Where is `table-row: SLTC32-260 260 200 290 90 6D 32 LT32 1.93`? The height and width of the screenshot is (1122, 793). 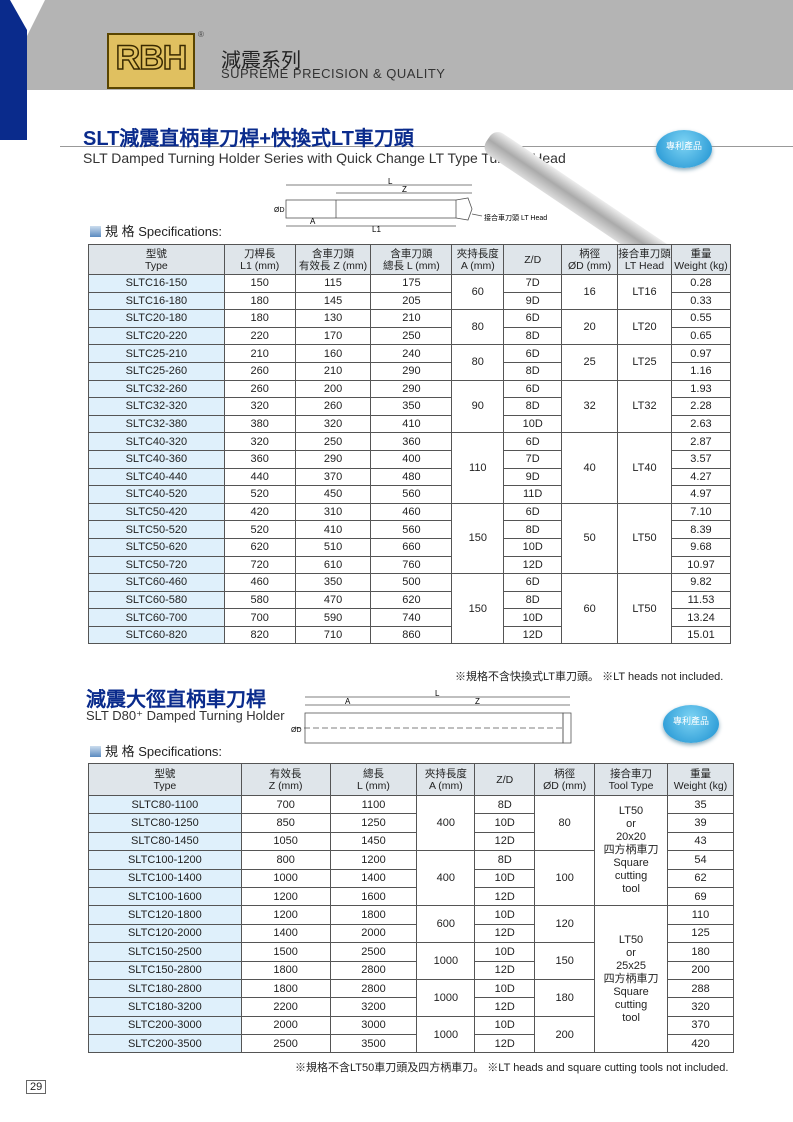 table-row: SLTC32-260 260 200 290 90 6D 32 LT32 1.93 is located at coordinates (410, 406).